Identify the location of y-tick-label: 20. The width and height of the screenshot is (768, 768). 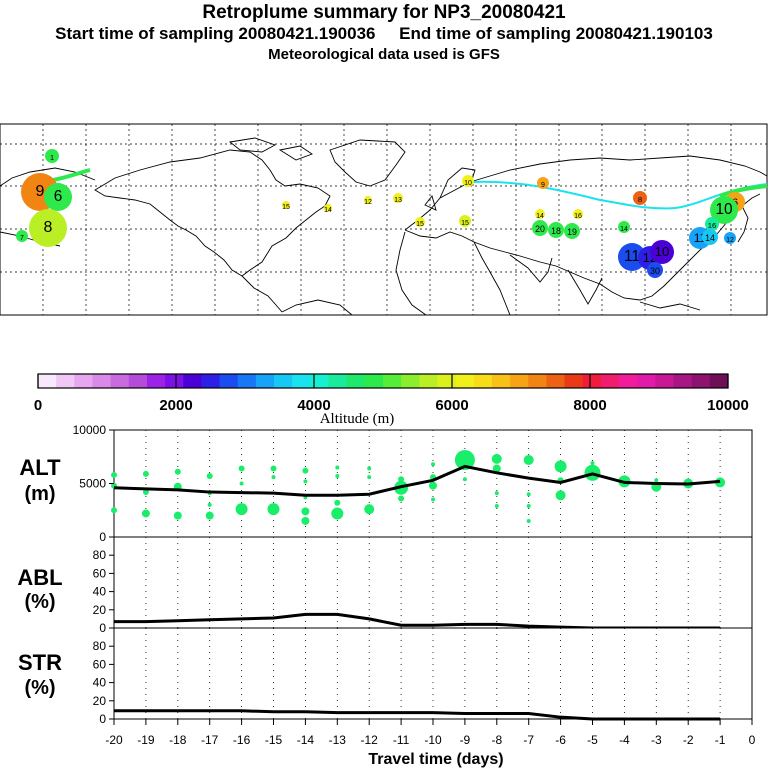
(100, 701).